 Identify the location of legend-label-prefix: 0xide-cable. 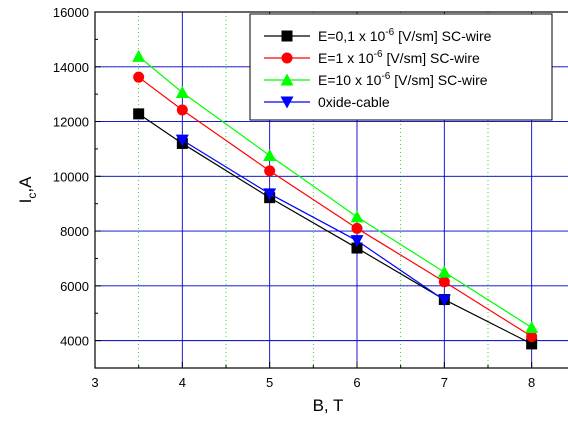
(354, 102).